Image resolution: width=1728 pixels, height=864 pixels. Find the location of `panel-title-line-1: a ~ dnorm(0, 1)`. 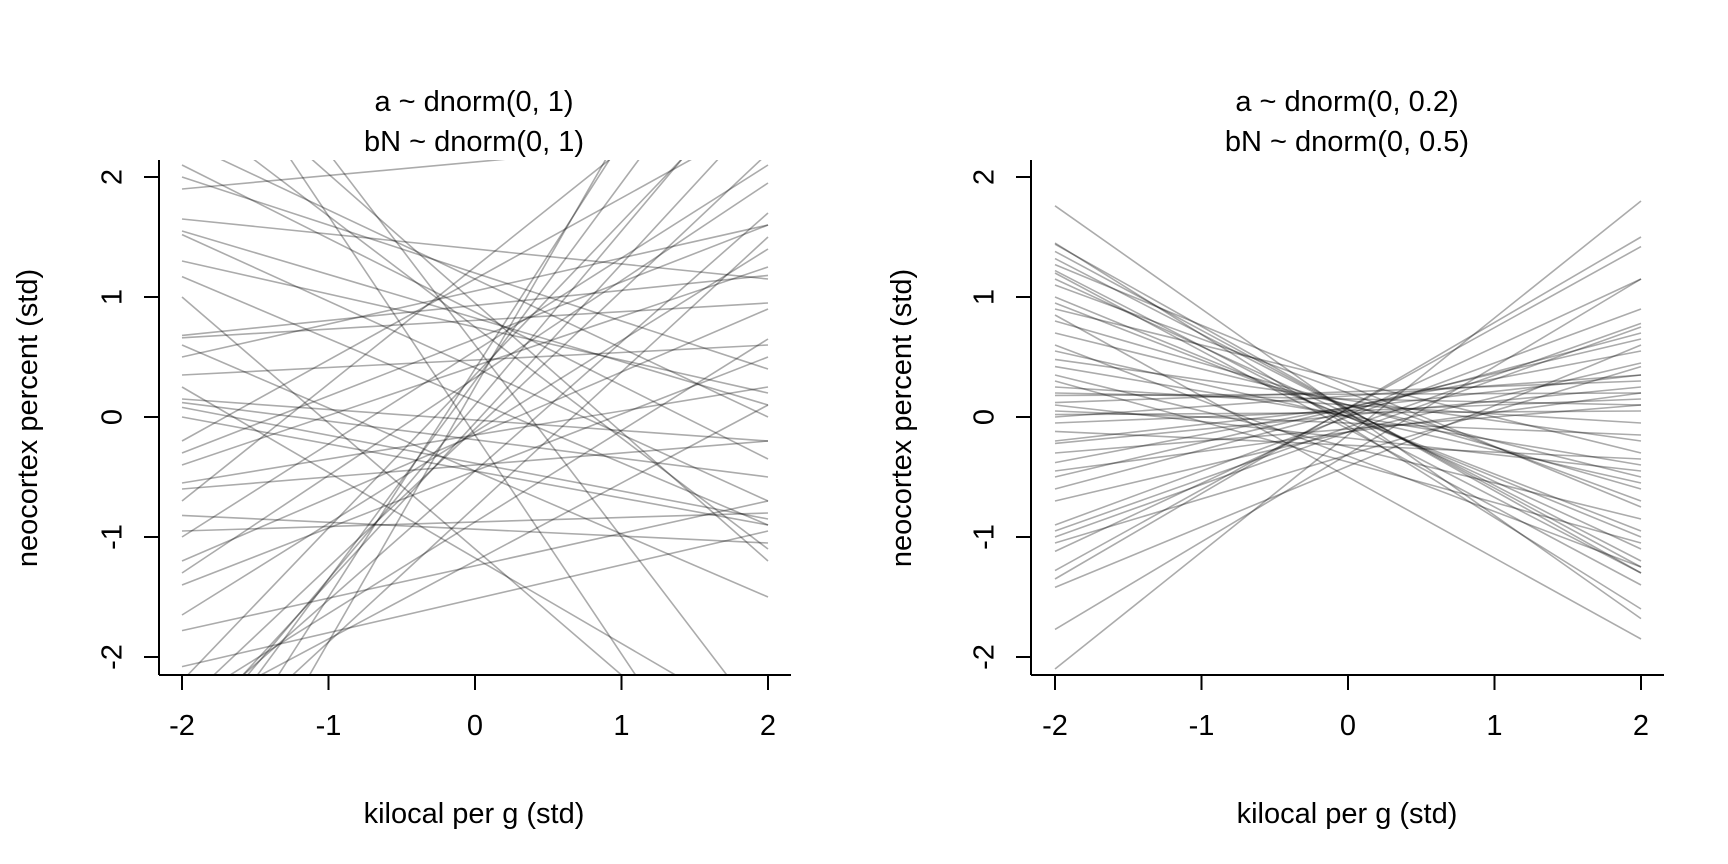

panel-title-line-1: a ~ dnorm(0, 1) is located at coordinates (473, 102).